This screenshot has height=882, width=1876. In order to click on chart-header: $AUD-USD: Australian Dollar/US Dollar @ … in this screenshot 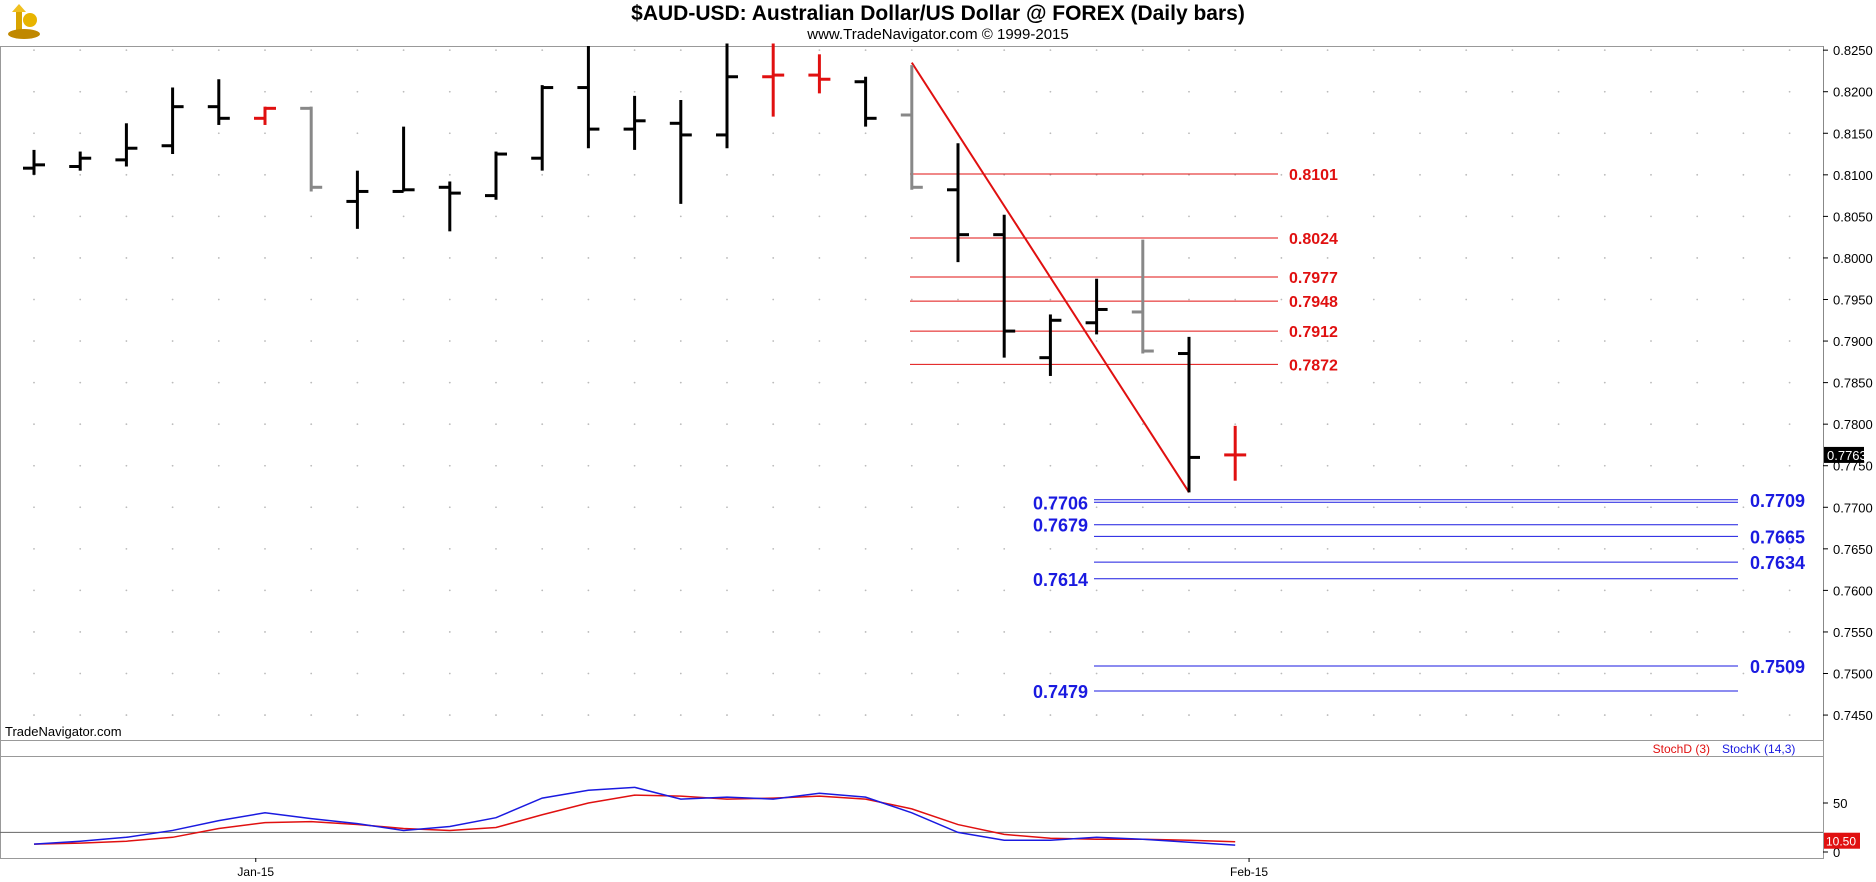, I will do `click(938, 23)`.